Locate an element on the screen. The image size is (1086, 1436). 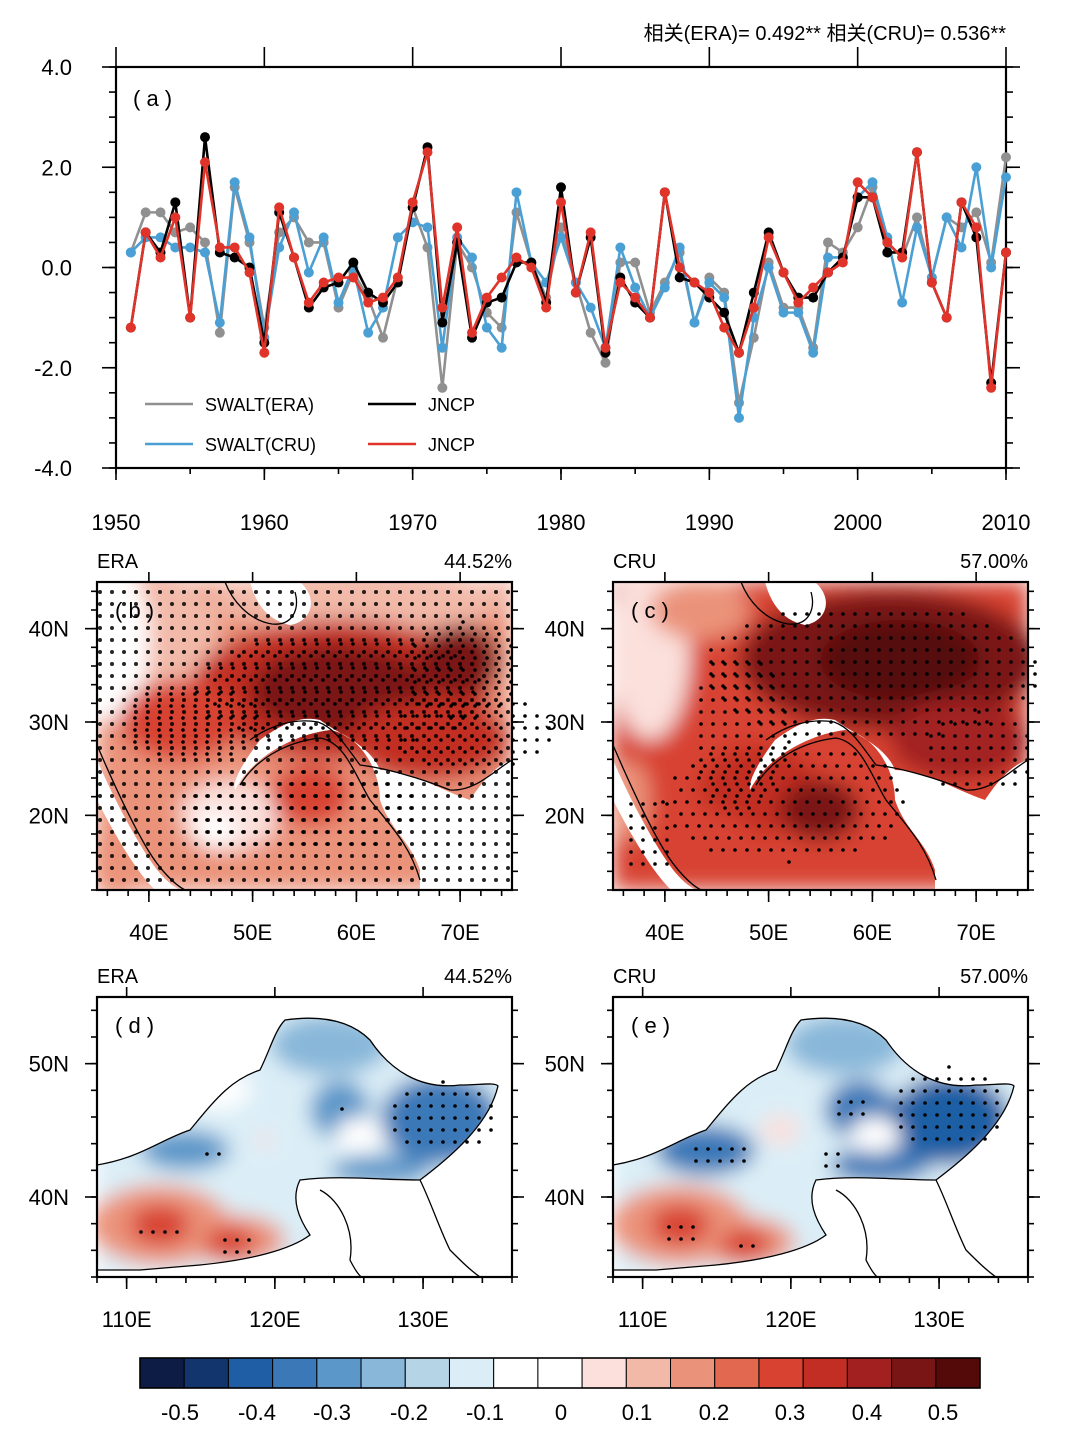
y-tick-label: 2.0 is located at coordinates (56, 167).